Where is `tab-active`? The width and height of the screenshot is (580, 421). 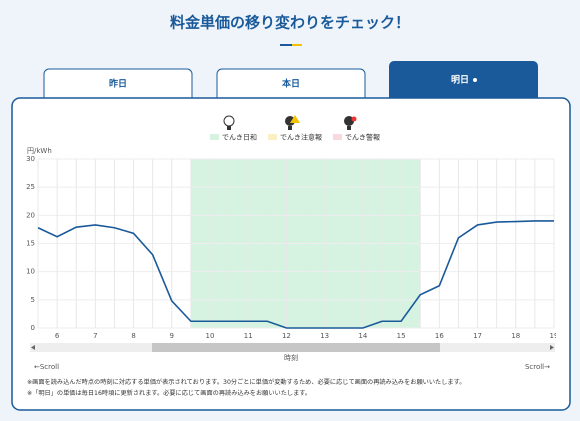
tab-active is located at coordinates (463, 83).